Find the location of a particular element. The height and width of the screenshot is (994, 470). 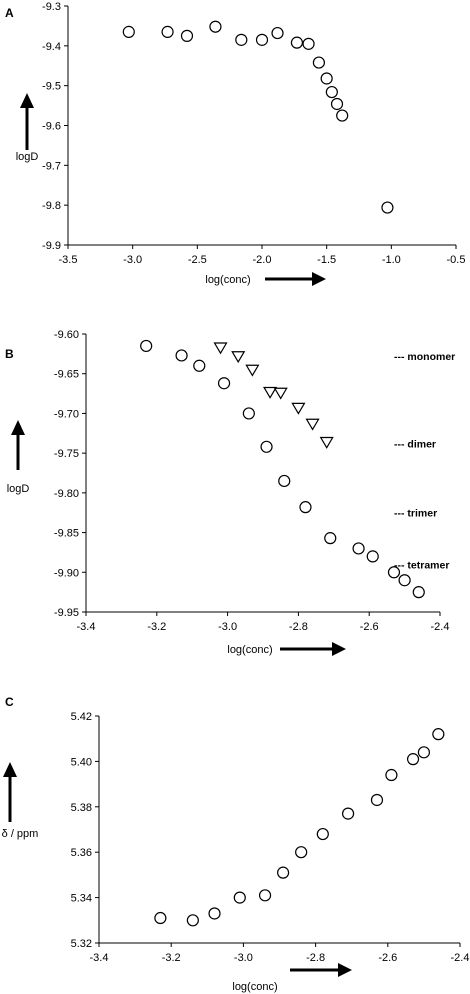

y-tick-label: 5.34 is located at coordinates (81, 899).